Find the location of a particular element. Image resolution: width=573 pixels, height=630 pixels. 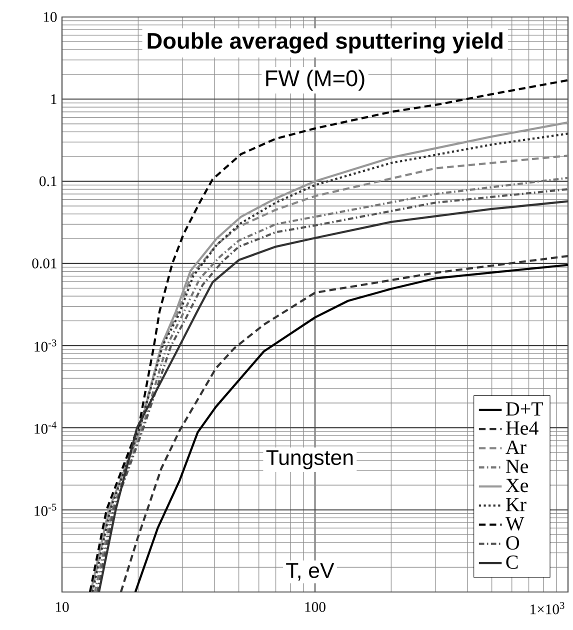

y-tick-label: 10$^{-5}$ is located at coordinates (45, 510).